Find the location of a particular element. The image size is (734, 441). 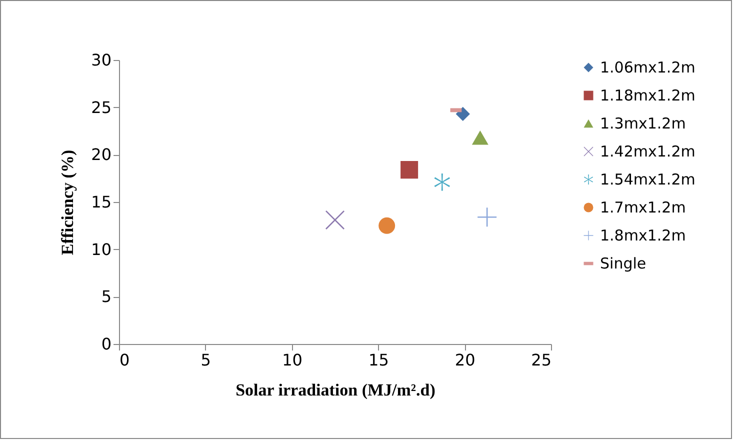

y-tick-label: 10 is located at coordinates (101, 249).